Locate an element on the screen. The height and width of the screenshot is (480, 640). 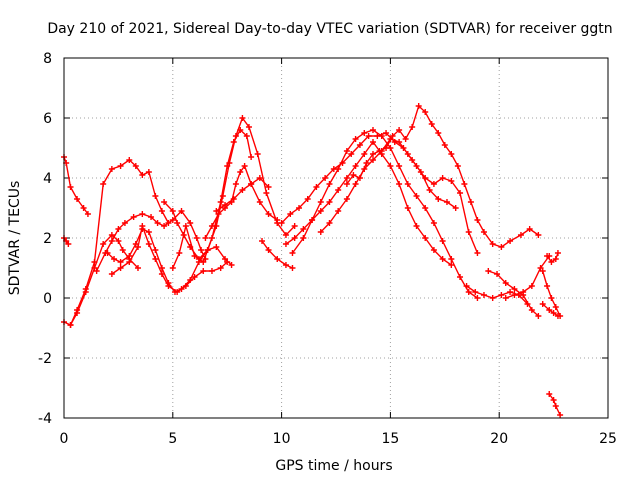
x-tick-label: 10 is located at coordinates (282, 439).